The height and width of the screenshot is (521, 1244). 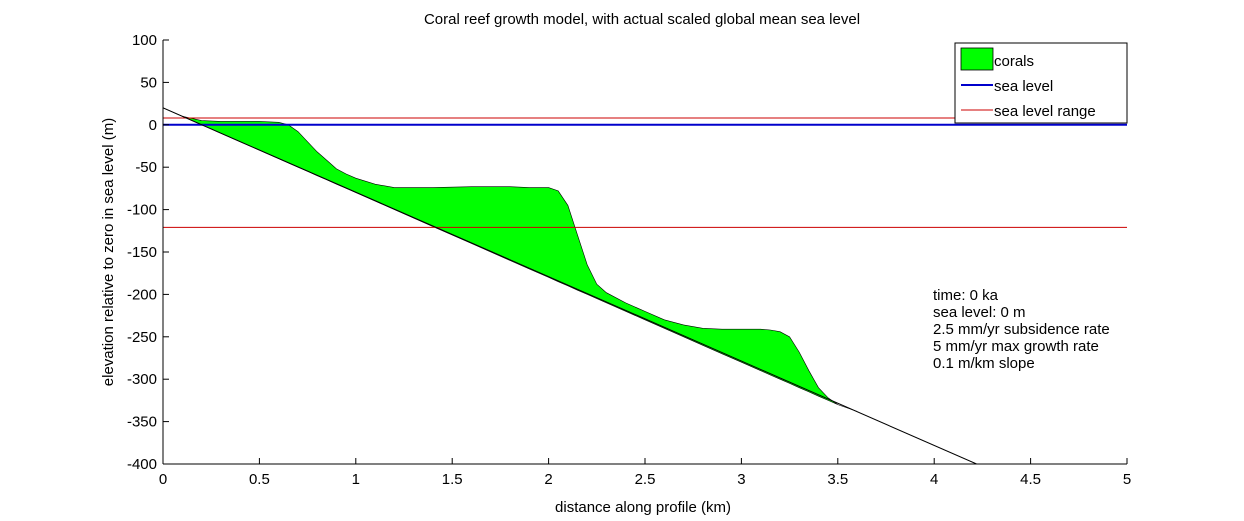 What do you see at coordinates (153, 125) in the screenshot?
I see `y-tick-label: 0` at bounding box center [153, 125].